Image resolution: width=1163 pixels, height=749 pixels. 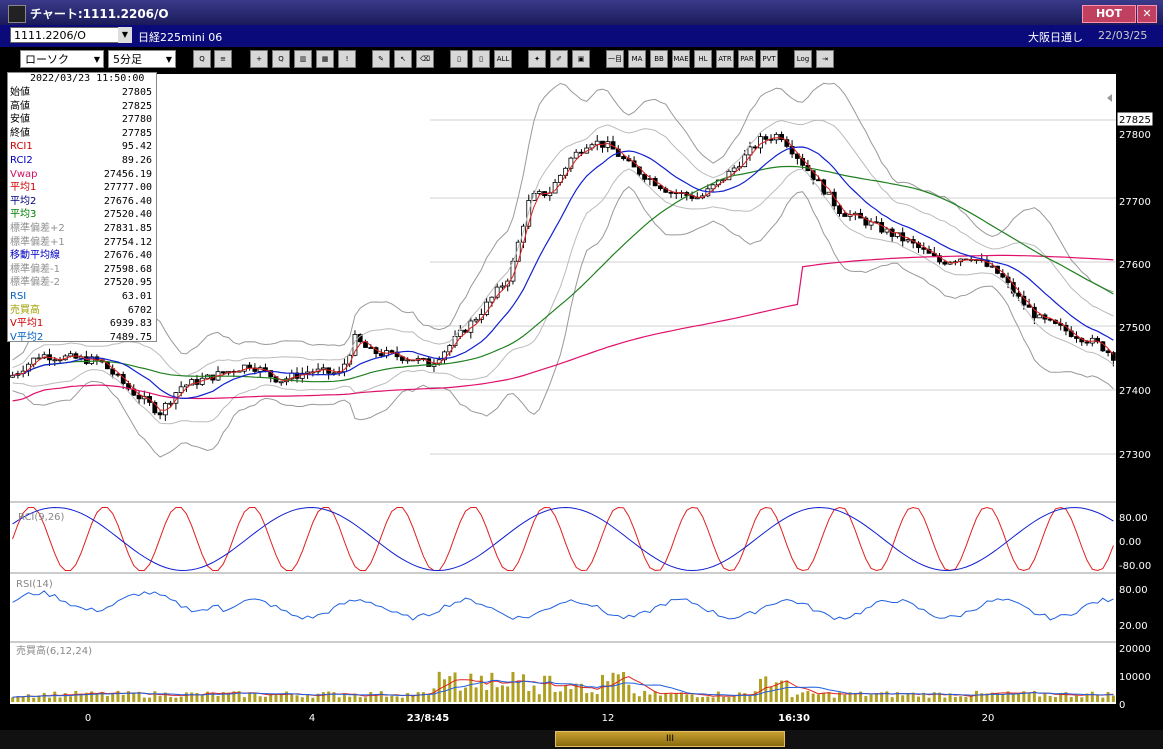 What do you see at coordinates (670, 739) in the screenshot?
I see `scrollbar-thumb: III` at bounding box center [670, 739].